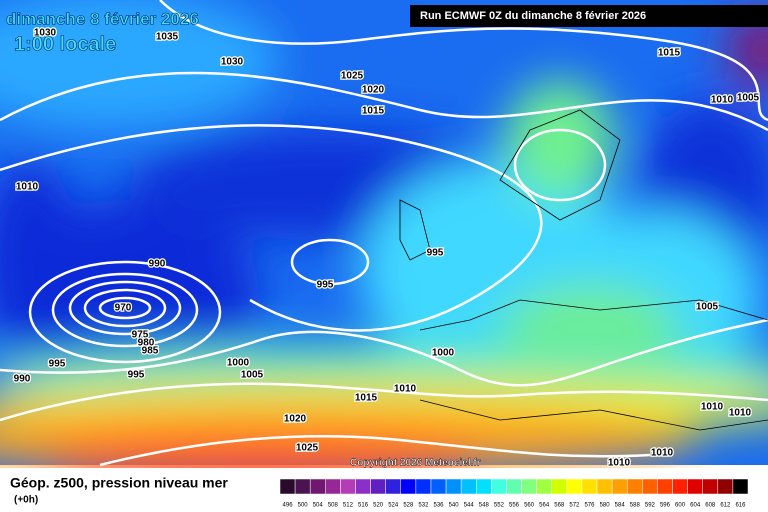 Image resolution: width=768 pixels, height=512 pixels. I want to click on scale-label: 552, so click(499, 506).